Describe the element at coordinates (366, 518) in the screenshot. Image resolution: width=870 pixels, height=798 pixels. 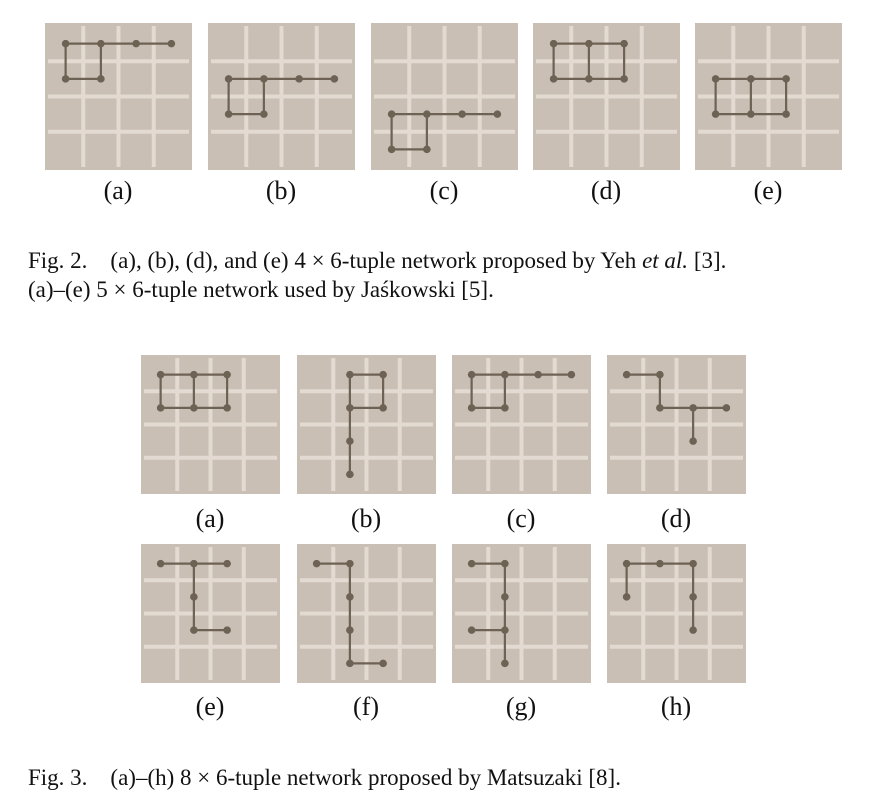
I see `fig3-label-b: (b)` at that location.